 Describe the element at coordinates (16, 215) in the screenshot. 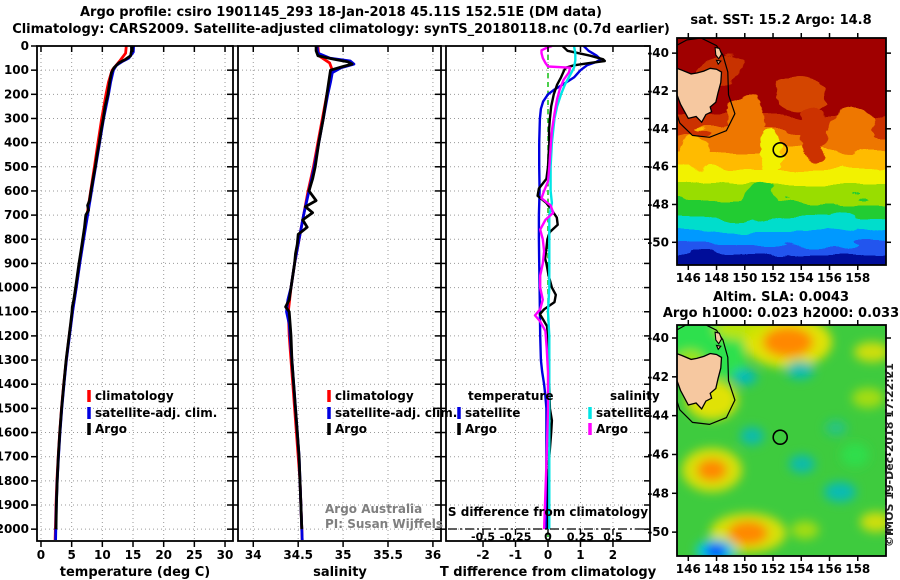

I see `depth-tick-label: 700` at that location.